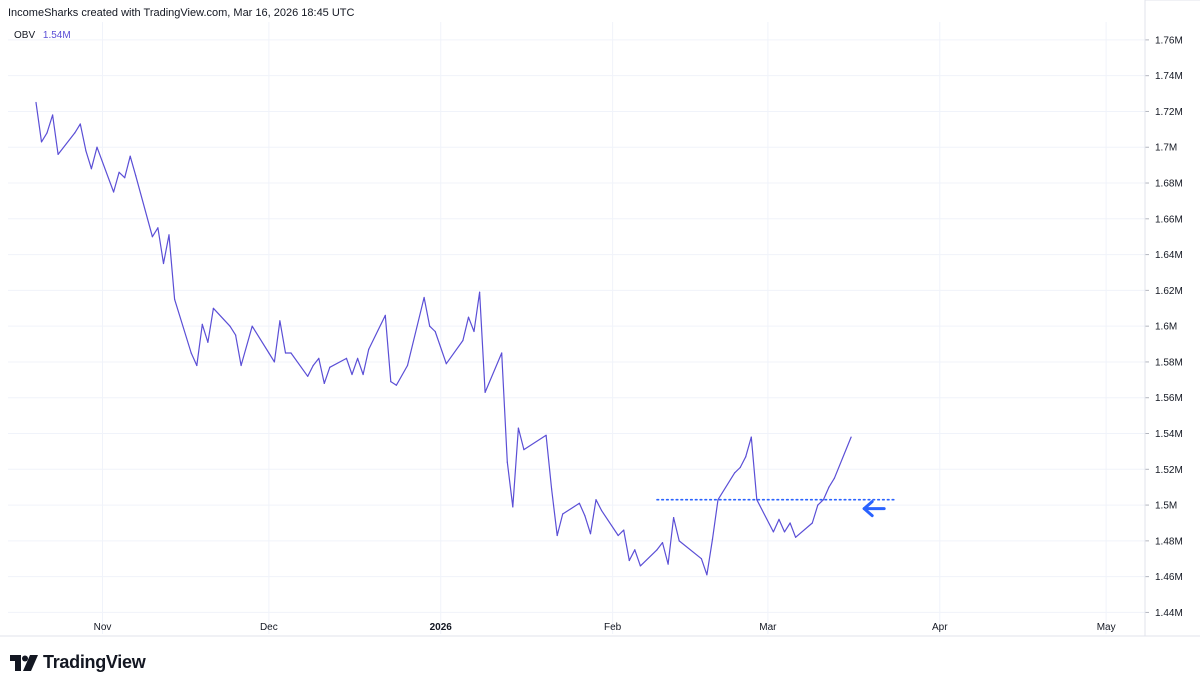 The width and height of the screenshot is (1200, 687). What do you see at coordinates (1169, 76) in the screenshot?
I see `y-axis-tick-label: 1.74M` at bounding box center [1169, 76].